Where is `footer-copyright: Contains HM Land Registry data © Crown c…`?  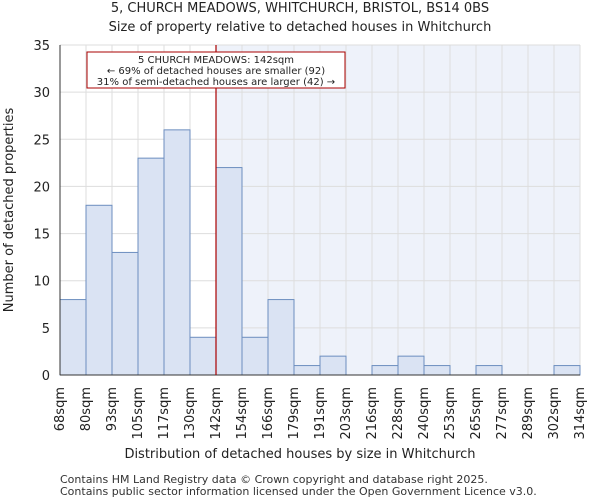
footer-copyright: Contains HM Land Registry data © Crown c… is located at coordinates (274, 479).